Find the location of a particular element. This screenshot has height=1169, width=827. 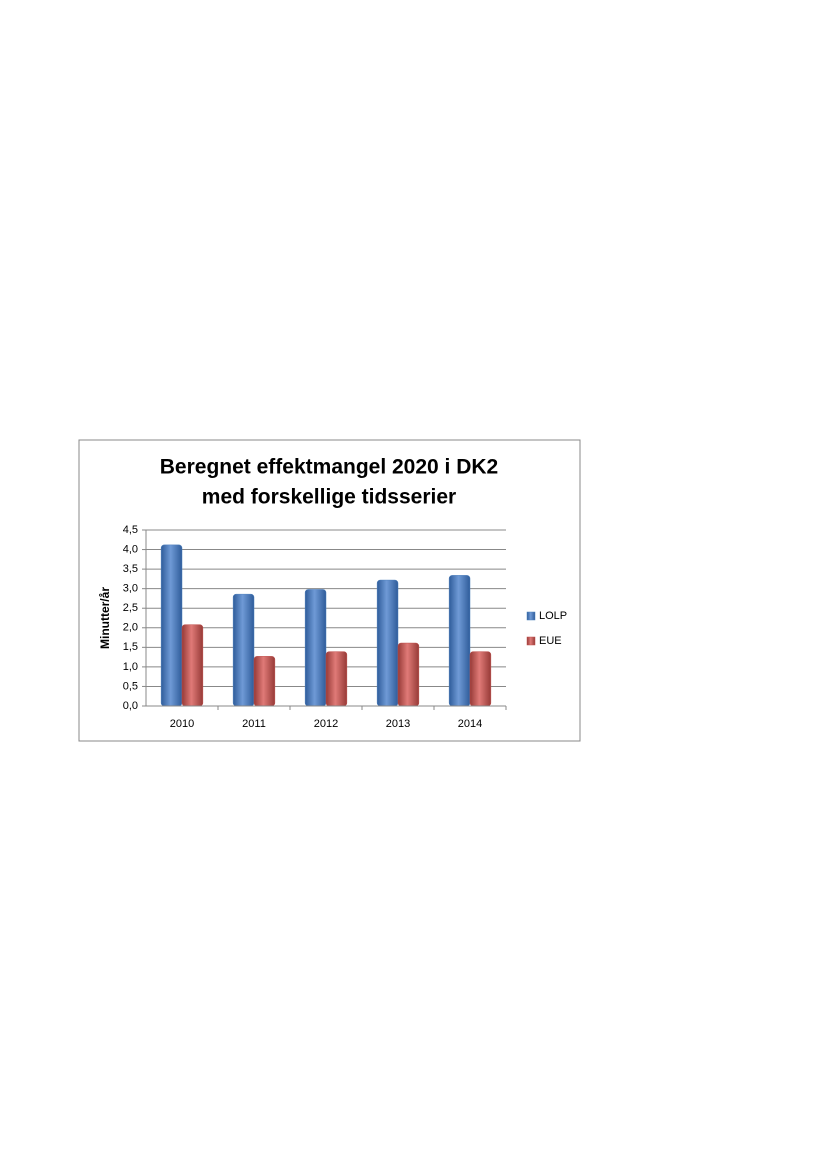

y-tick-label: 1,0 is located at coordinates (130, 667).